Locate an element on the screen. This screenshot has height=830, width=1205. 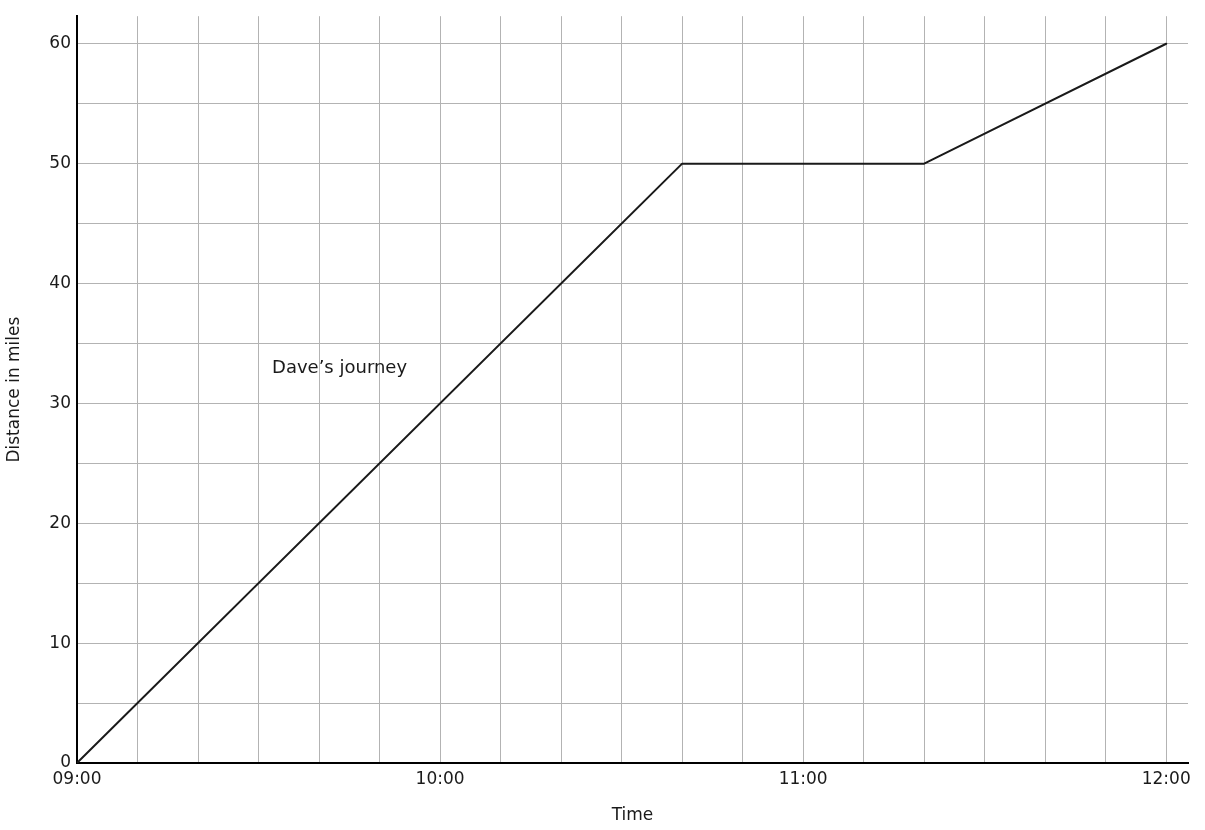
y-tick-label: 30 is located at coordinates (60, 401).